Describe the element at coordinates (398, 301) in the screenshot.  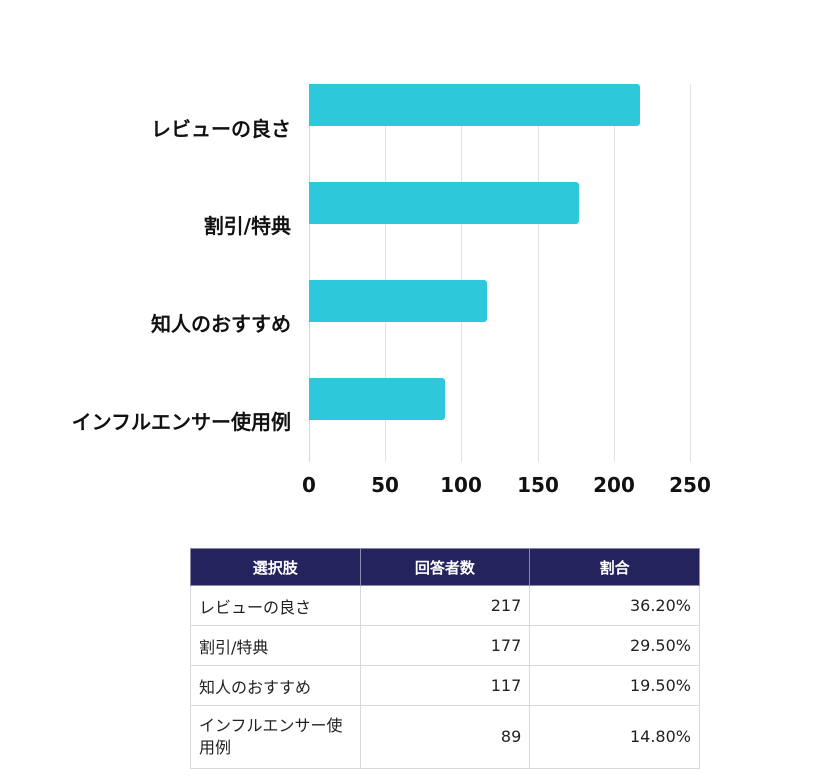
I see `bar-recommendation` at that location.